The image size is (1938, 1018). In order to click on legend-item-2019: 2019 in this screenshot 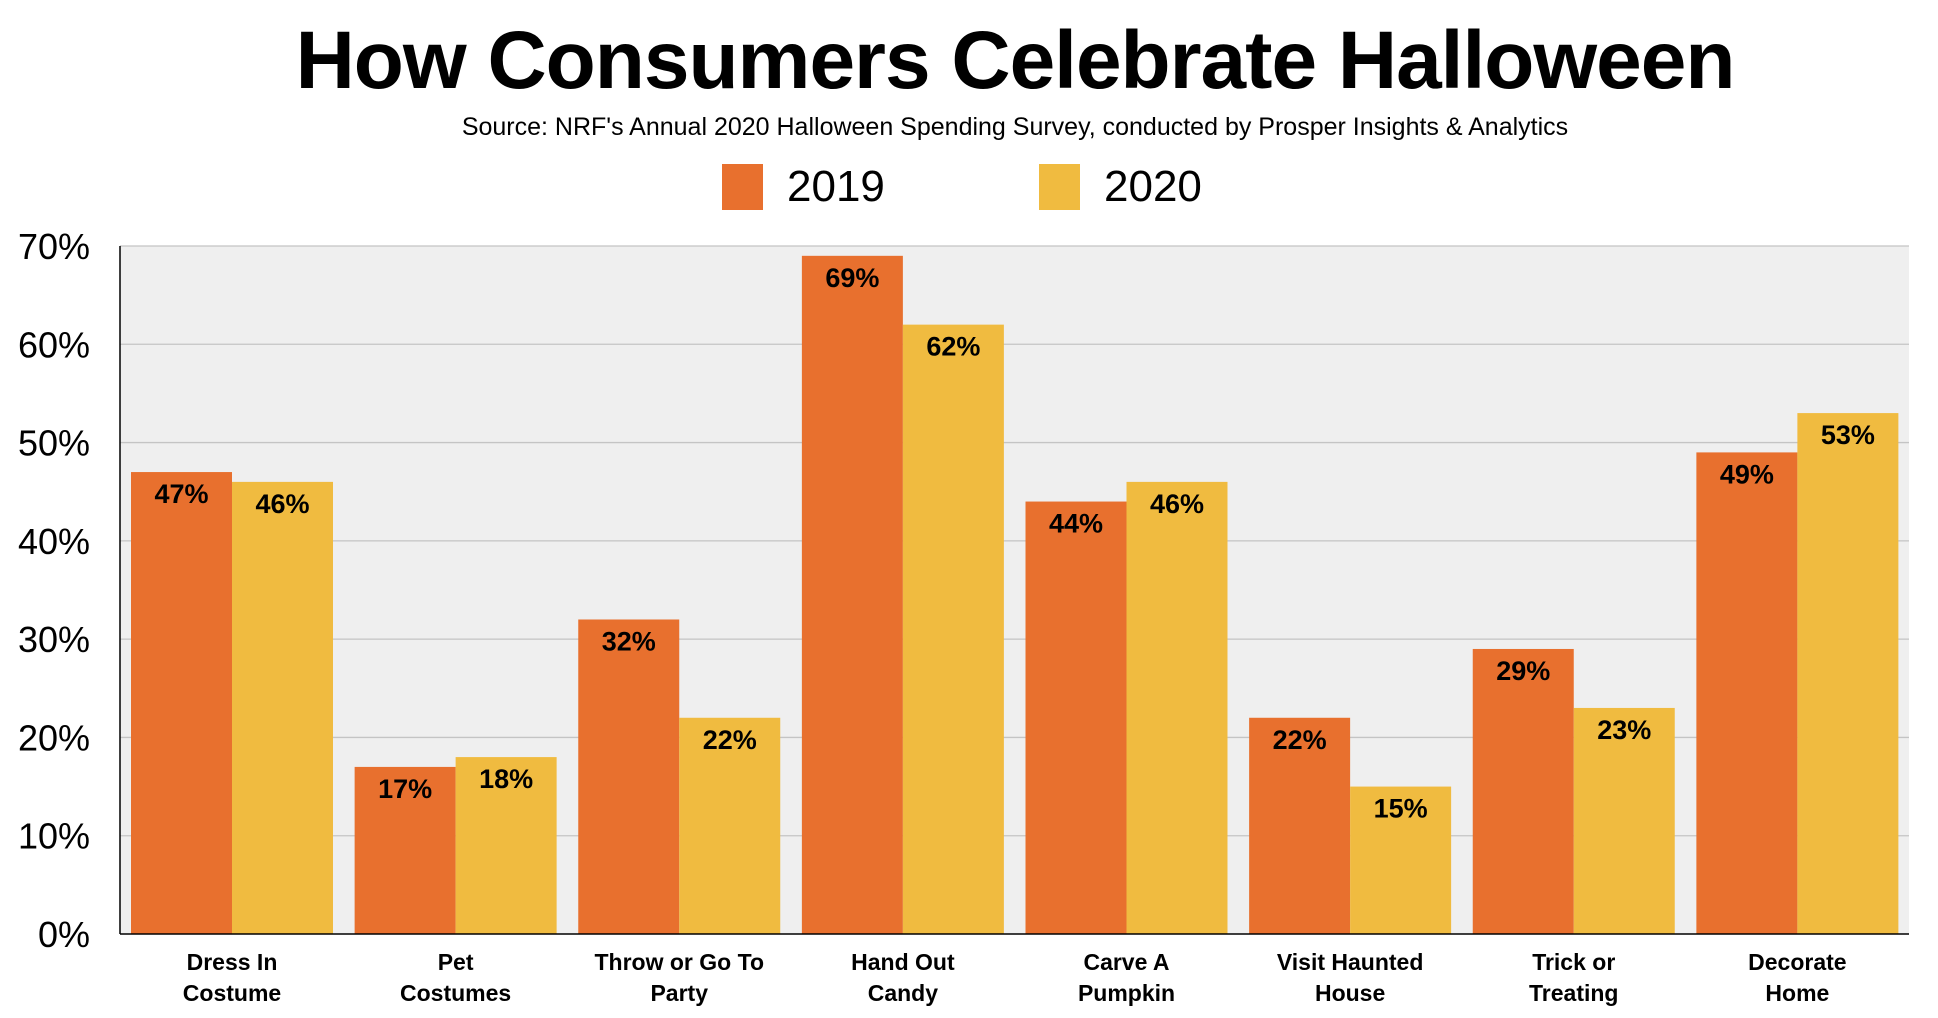, I will do `click(803, 186)`.